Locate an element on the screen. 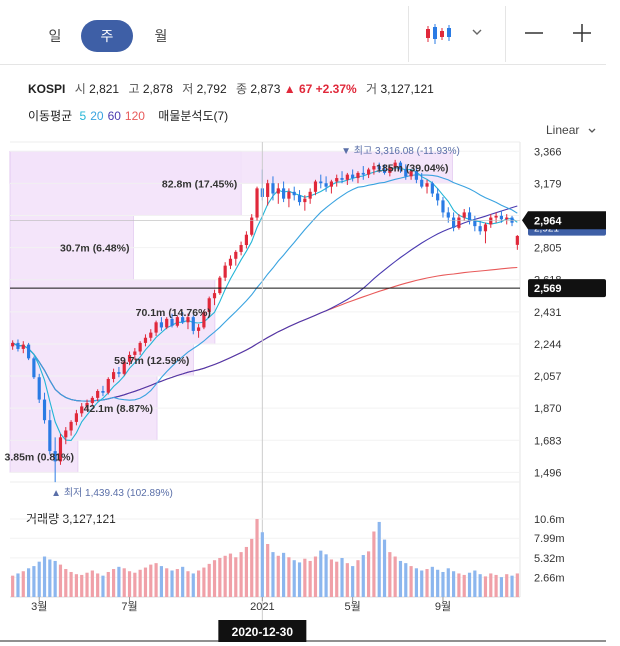 The width and height of the screenshot is (620, 646). ma-20: 20 is located at coordinates (97, 116).